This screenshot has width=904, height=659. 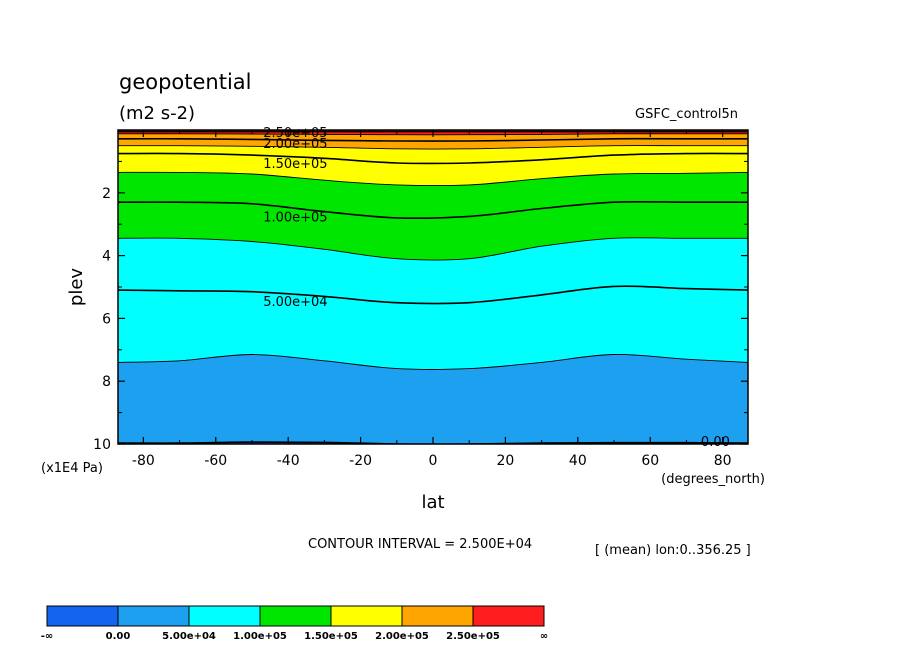 What do you see at coordinates (106, 257) in the screenshot?
I see `y-tick-label: 4` at bounding box center [106, 257].